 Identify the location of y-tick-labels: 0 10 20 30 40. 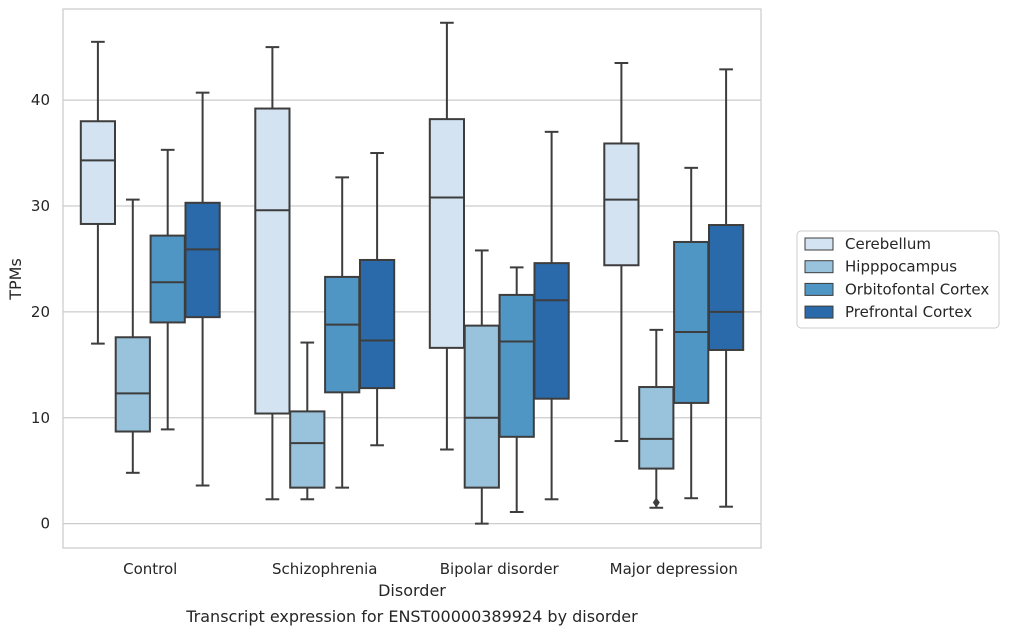
(40, 312).